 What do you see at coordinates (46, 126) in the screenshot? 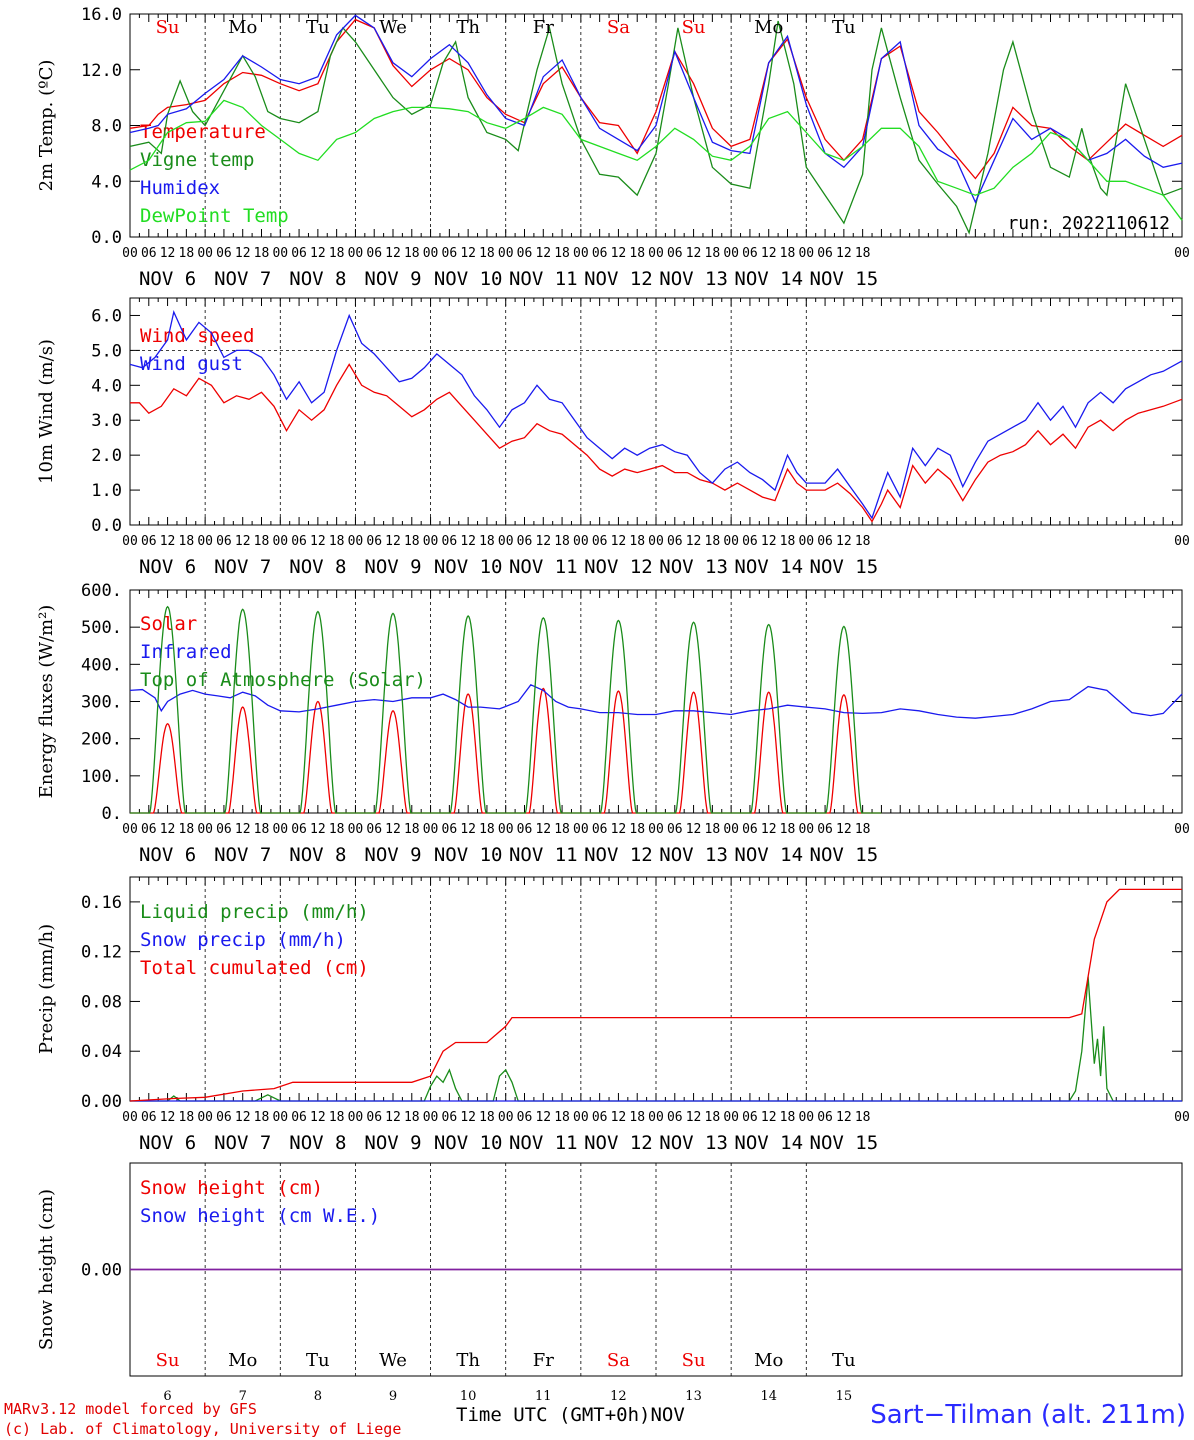
I see `y-axis-label: 2m Temp. (ºC)` at bounding box center [46, 126].